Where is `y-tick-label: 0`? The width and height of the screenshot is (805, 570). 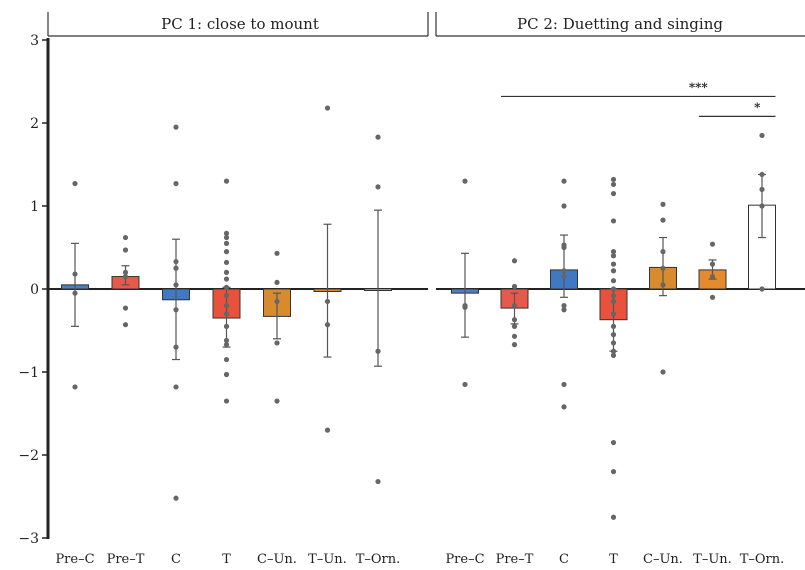 y-tick-label: 0 is located at coordinates (34, 290).